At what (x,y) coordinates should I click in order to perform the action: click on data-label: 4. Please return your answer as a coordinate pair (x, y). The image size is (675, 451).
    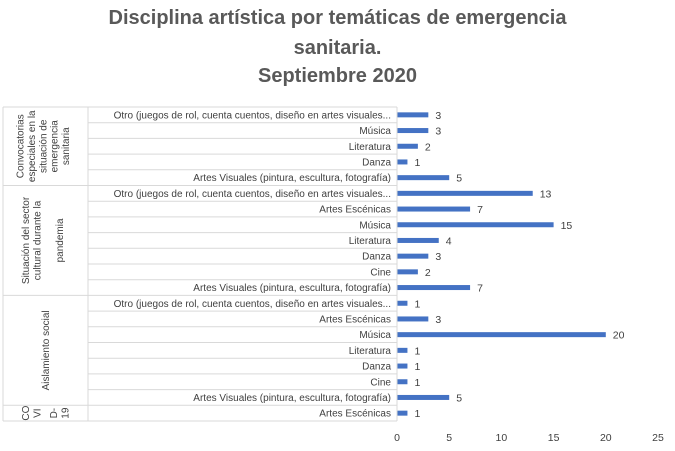
    Looking at the image, I should click on (449, 241).